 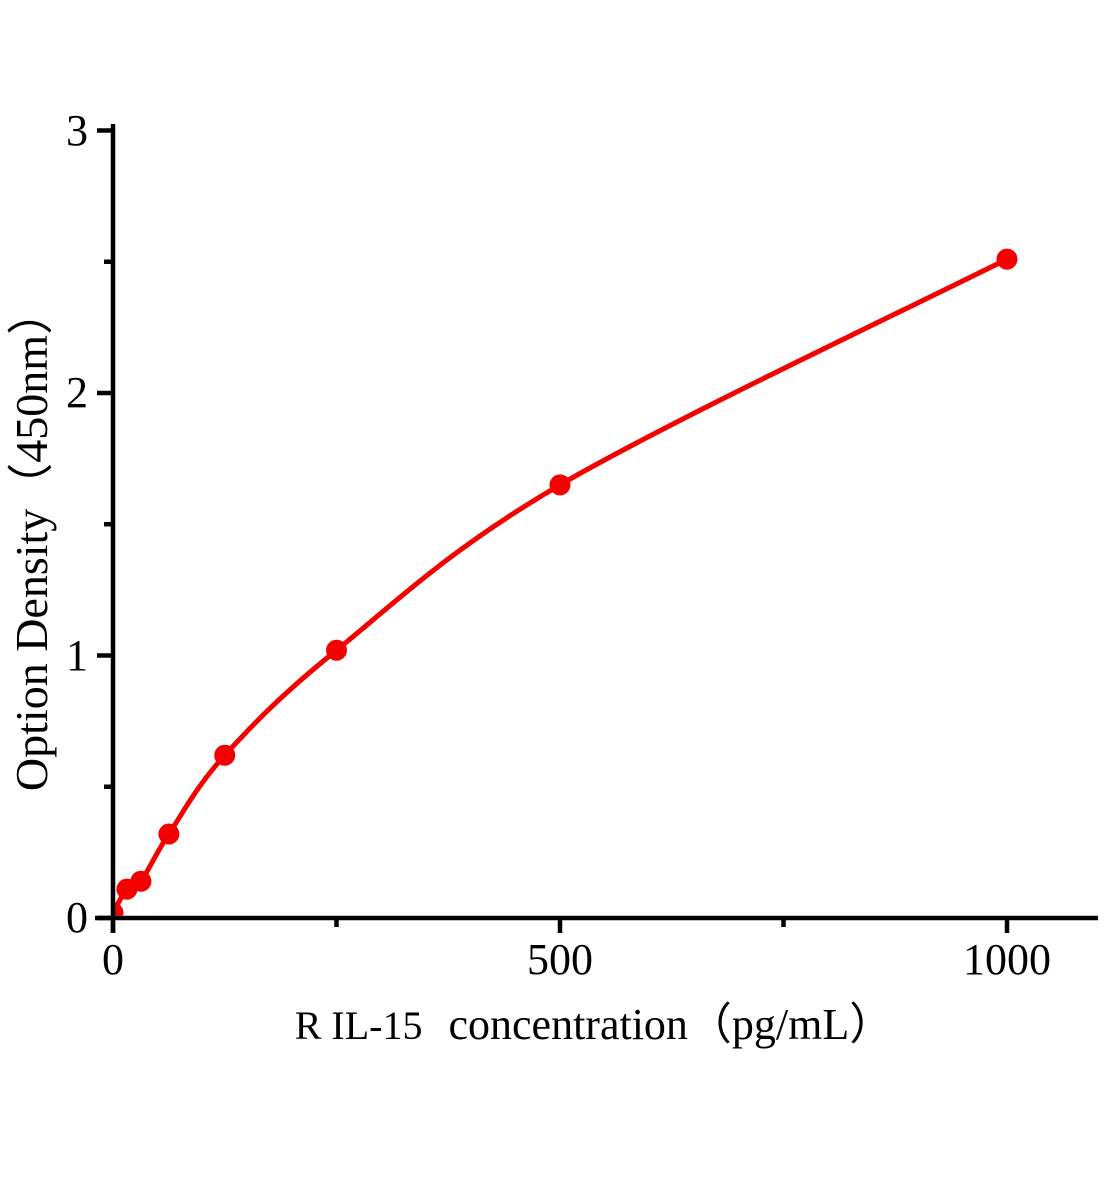 I want to click on x-axis-title: R IL-15 concentration（pg/mL）, so click(x=594, y=1025).